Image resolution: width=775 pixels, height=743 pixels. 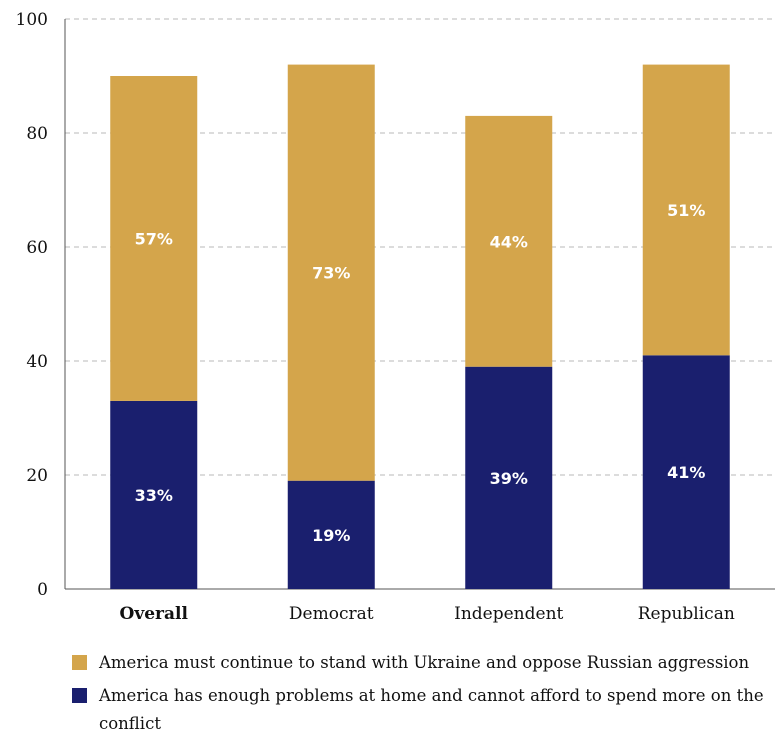 What do you see at coordinates (331, 614) in the screenshot?
I see `x-tick-label-democrat: Democrat` at bounding box center [331, 614].